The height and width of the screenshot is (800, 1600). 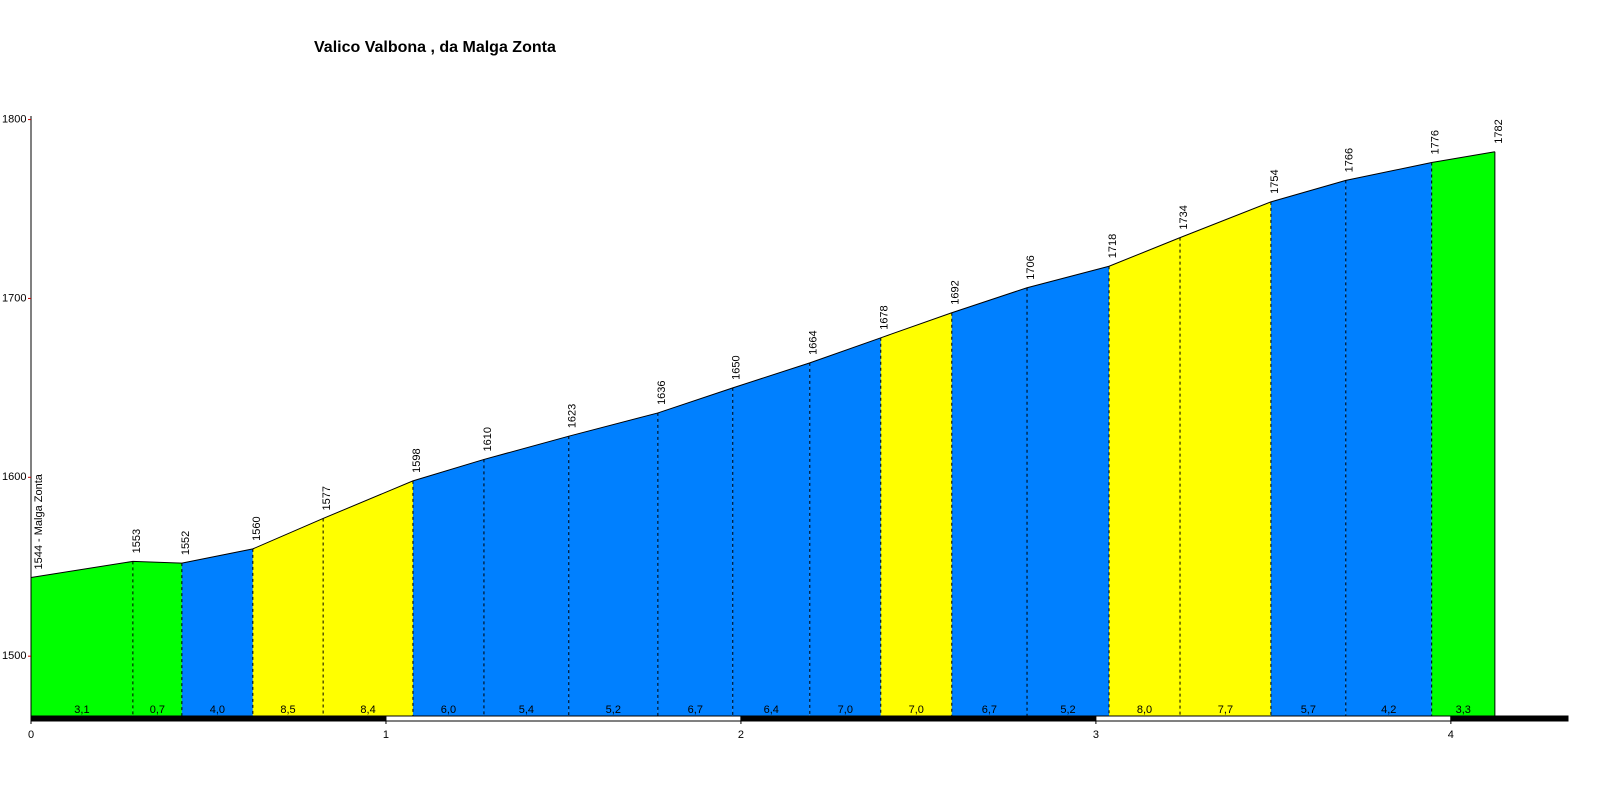 What do you see at coordinates (31, 735) in the screenshot?
I see `x-tick-label: 0` at bounding box center [31, 735].